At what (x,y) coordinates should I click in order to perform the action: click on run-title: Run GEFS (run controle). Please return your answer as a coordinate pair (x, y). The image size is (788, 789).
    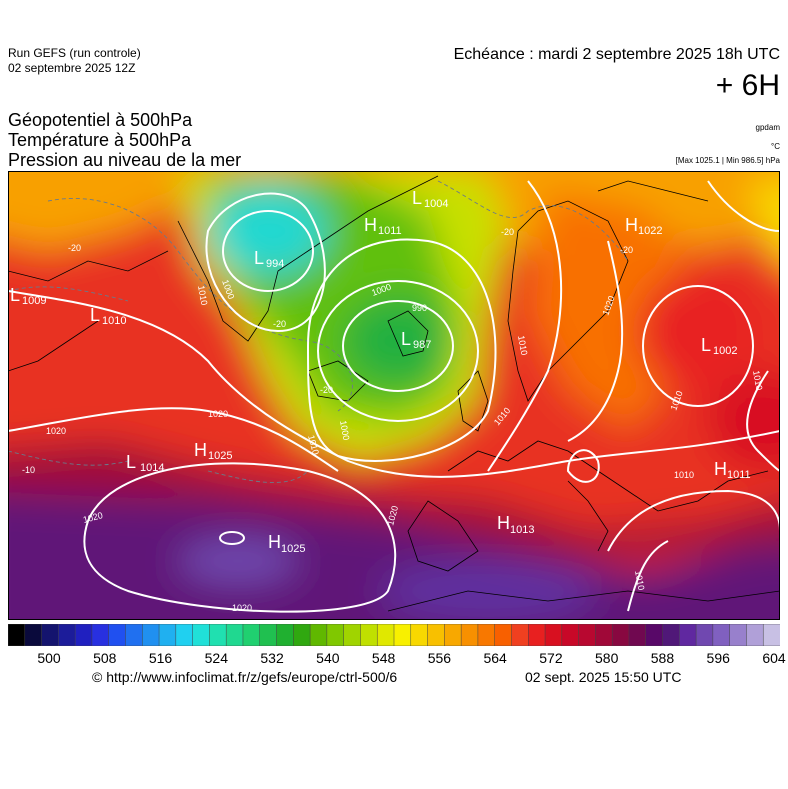
    Looking at the image, I should click on (74, 53).